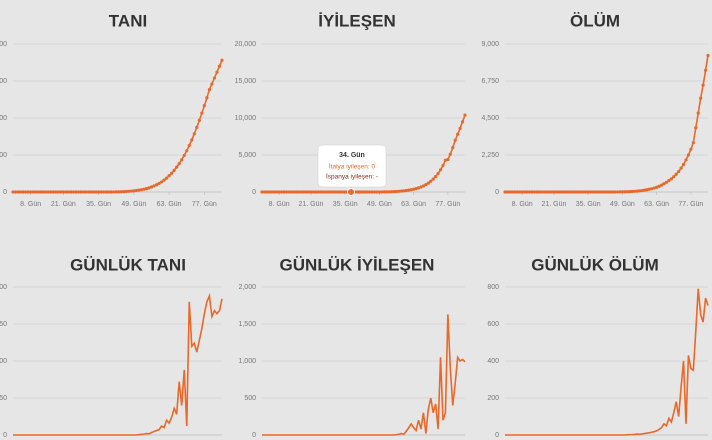  What do you see at coordinates (3, 81) in the screenshot?
I see `y-tick-label: 7,500` at bounding box center [3, 81].